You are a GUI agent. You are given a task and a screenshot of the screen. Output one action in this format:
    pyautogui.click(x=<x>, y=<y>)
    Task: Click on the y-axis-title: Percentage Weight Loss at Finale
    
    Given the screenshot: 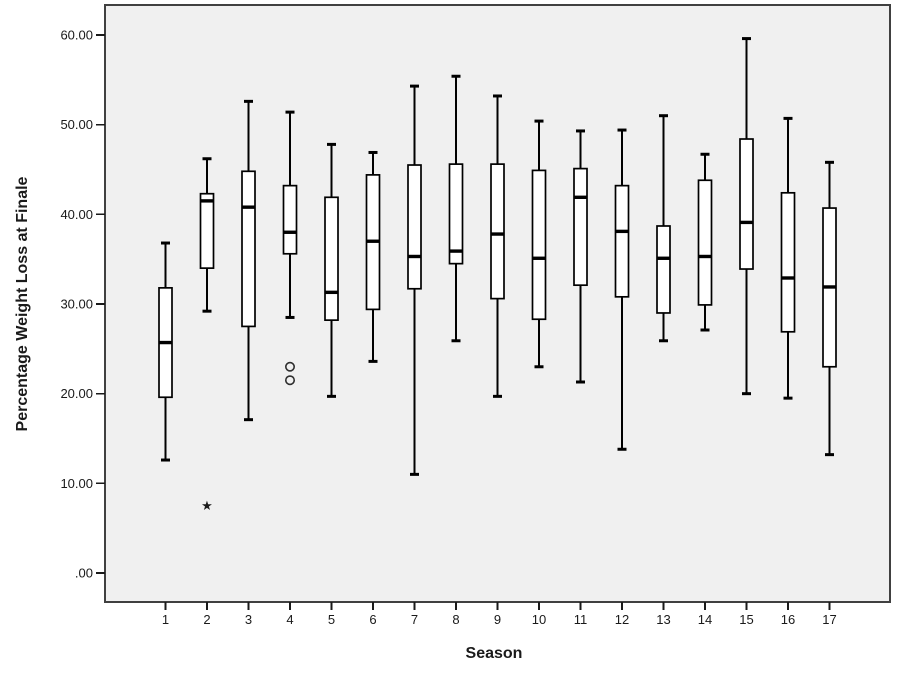 What is the action you would take?
    pyautogui.click(x=22, y=303)
    